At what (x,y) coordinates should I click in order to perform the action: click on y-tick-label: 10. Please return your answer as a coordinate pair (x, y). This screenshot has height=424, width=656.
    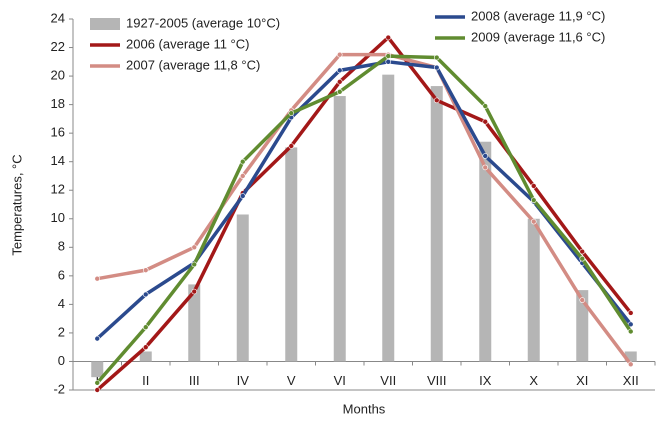
    Looking at the image, I should click on (58, 217).